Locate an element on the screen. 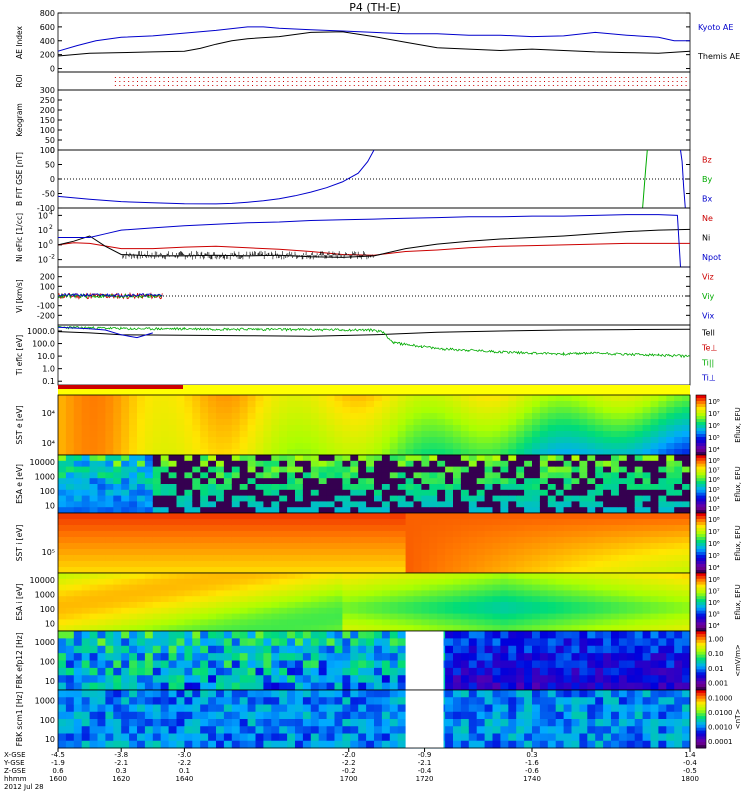  sst_e-tick-label: 10⁴ is located at coordinates (48, 443).